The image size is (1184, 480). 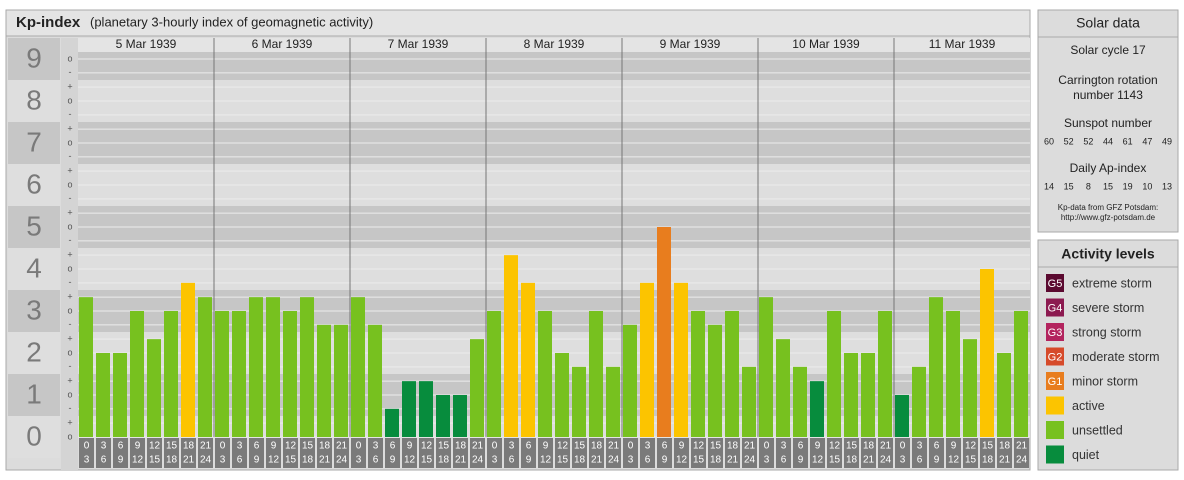 What do you see at coordinates (1069, 186) in the screenshot?
I see `ap-value: 15` at bounding box center [1069, 186].